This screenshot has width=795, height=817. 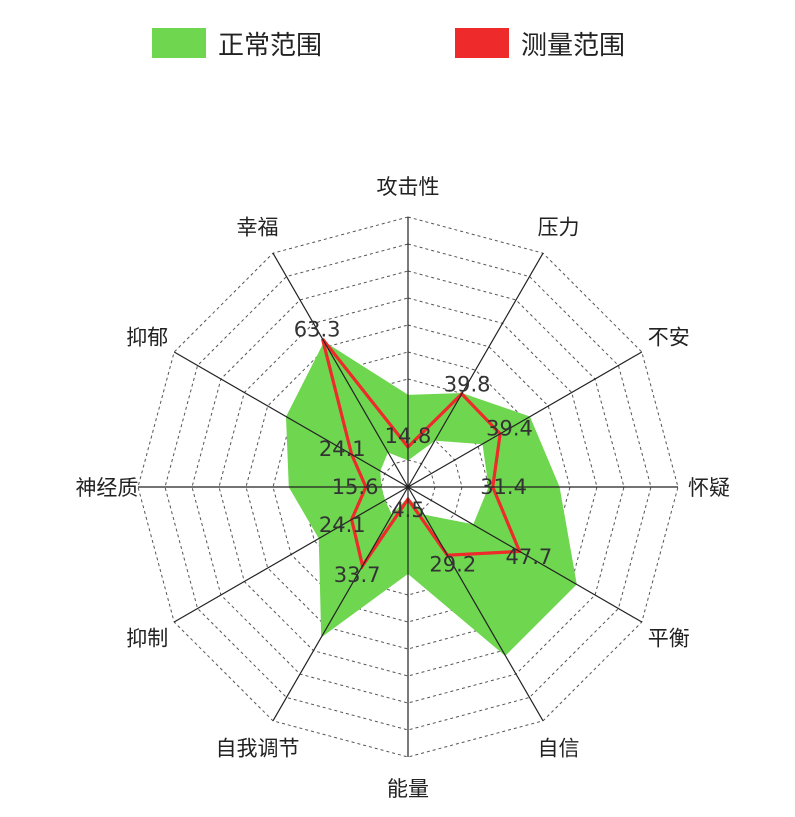 What do you see at coordinates (257, 227) in the screenshot?
I see `axis-label: 幸福` at bounding box center [257, 227].